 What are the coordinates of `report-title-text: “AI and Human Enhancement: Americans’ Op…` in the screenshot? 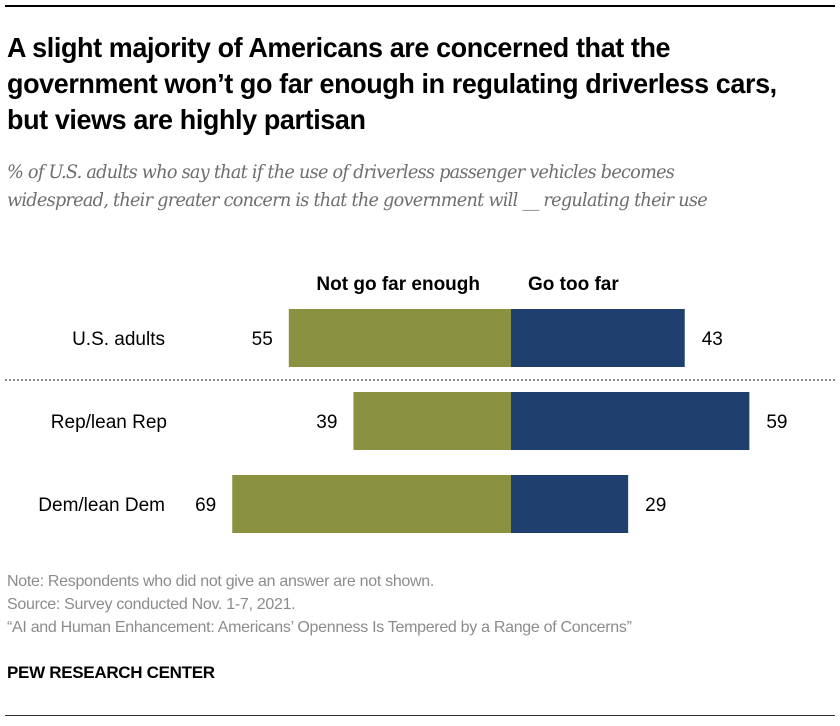 It's located at (319, 627).